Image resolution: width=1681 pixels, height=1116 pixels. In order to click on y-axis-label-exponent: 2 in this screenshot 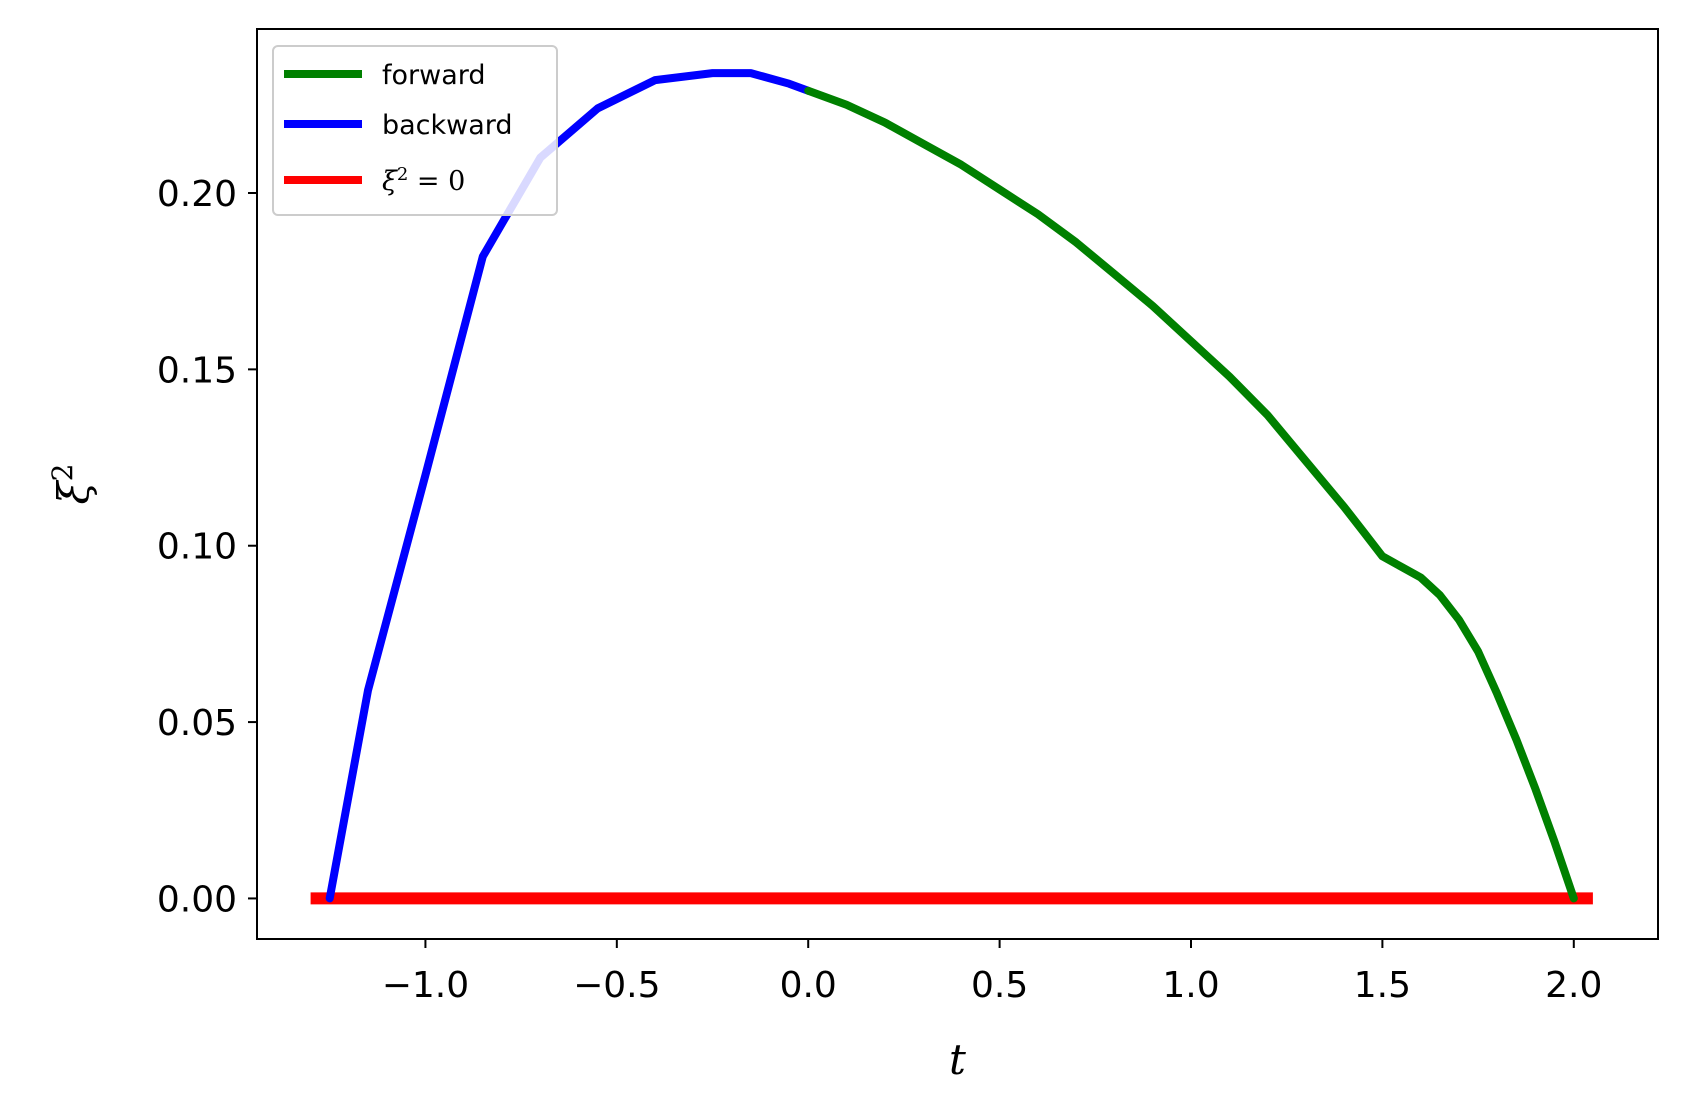, I will do `click(62, 473)`.